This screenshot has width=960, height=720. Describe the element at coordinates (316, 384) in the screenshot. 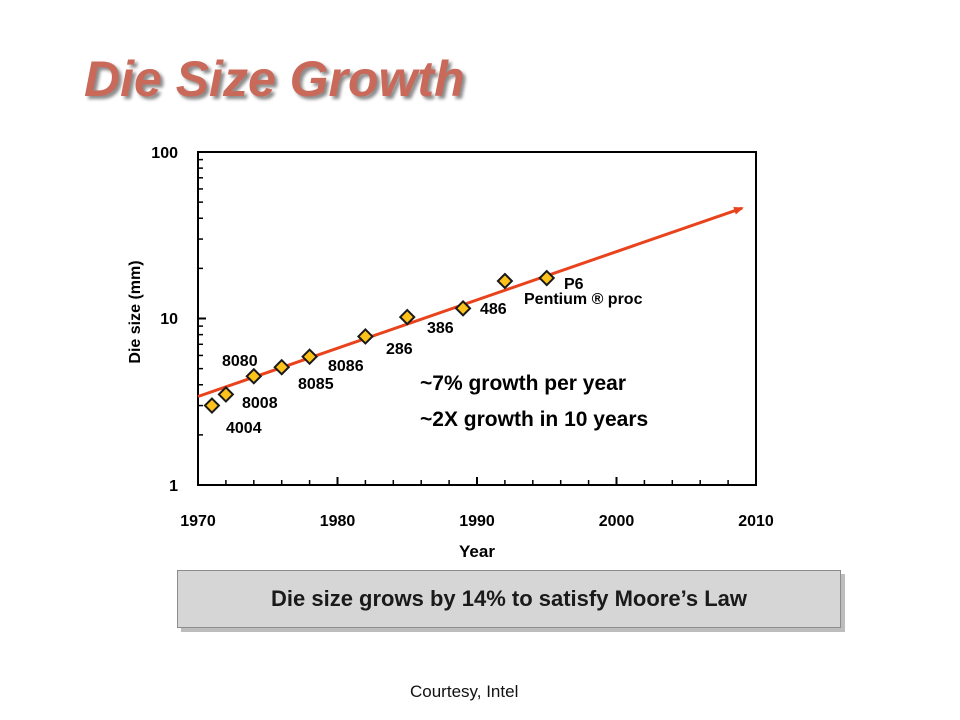

I see `point-label-8085: 8085` at that location.